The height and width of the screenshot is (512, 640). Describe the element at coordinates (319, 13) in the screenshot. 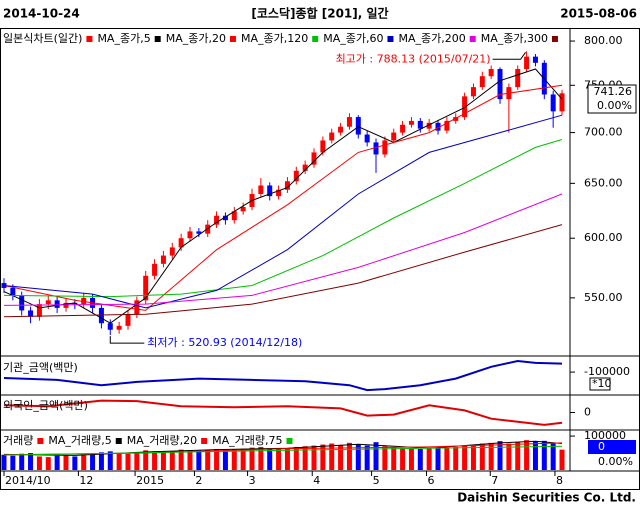

I see `chart-title: [코스닥]종합 [201], 일간` at that location.